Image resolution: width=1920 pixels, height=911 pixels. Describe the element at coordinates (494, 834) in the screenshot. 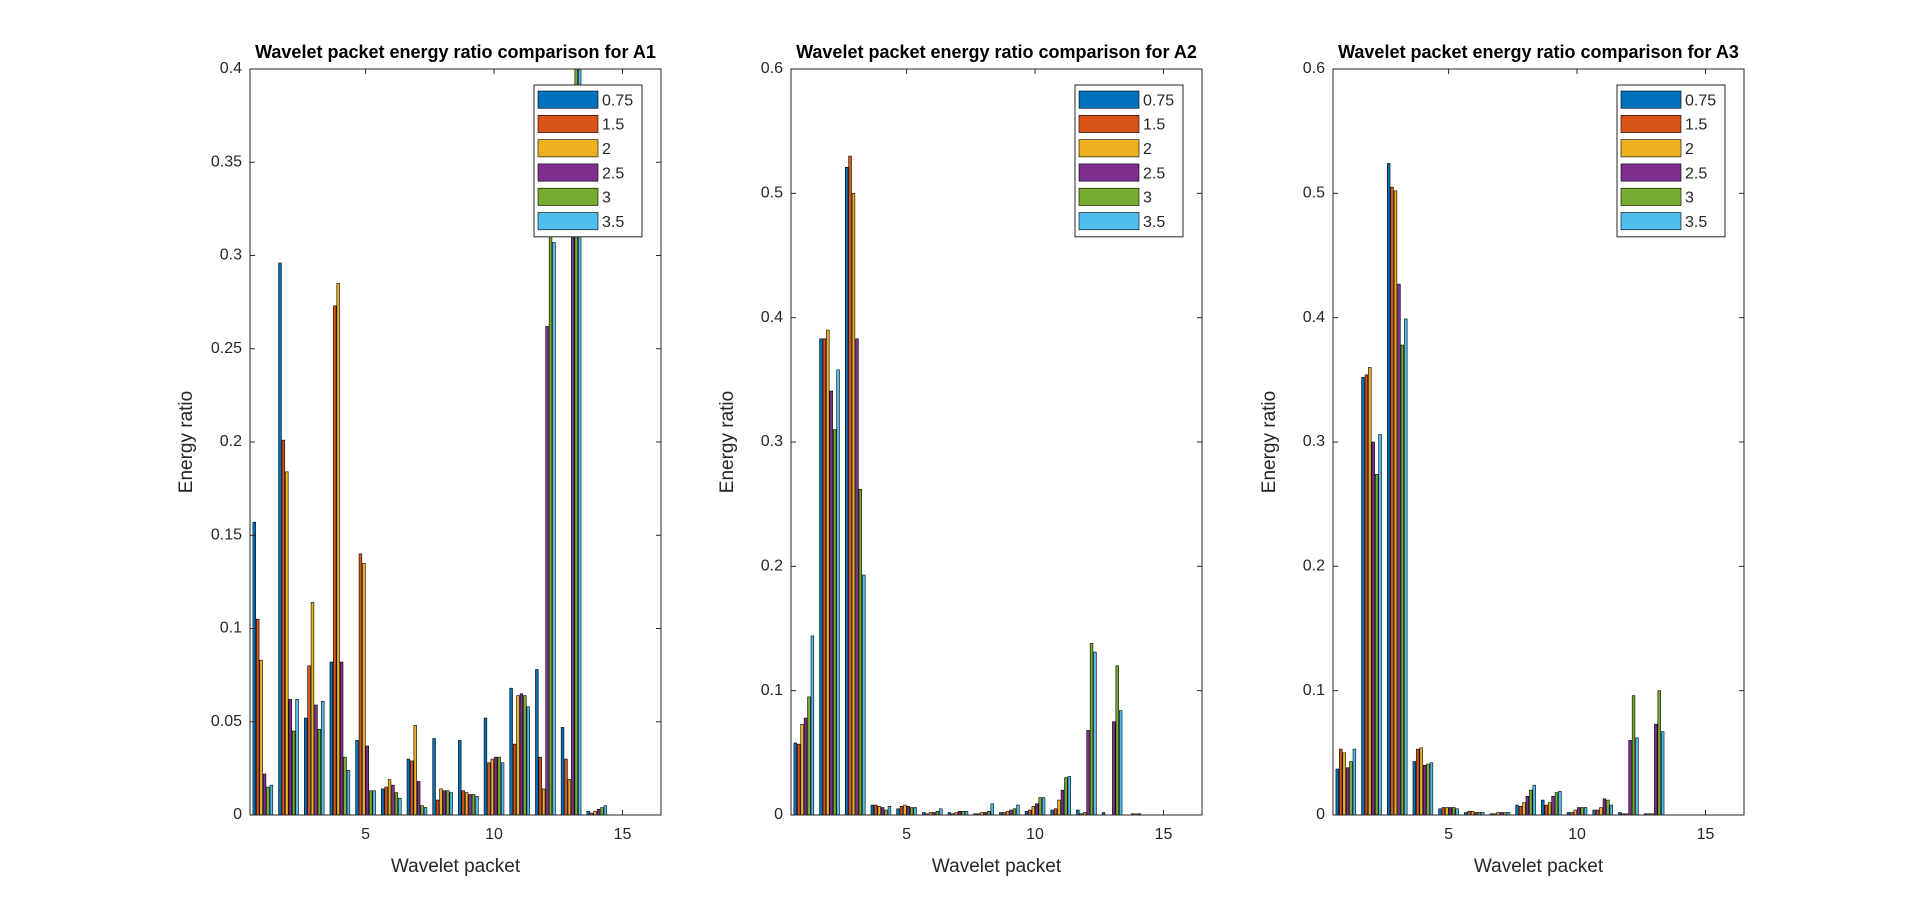

I see `x-tick-label: 10` at that location.